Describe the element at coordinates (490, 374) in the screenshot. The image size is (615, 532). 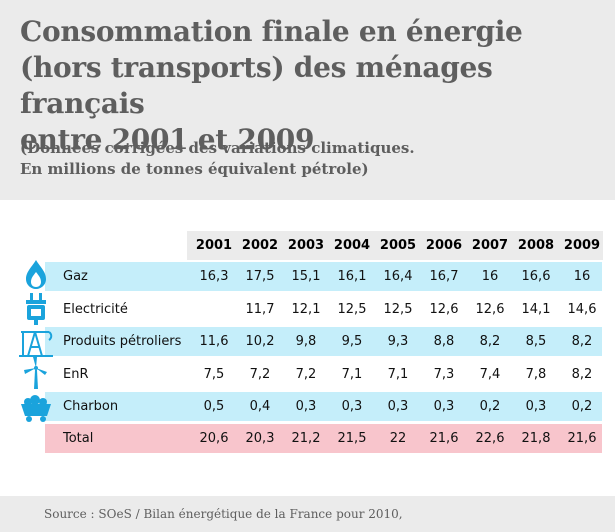
I see `table-cell: 7,4` at that location.